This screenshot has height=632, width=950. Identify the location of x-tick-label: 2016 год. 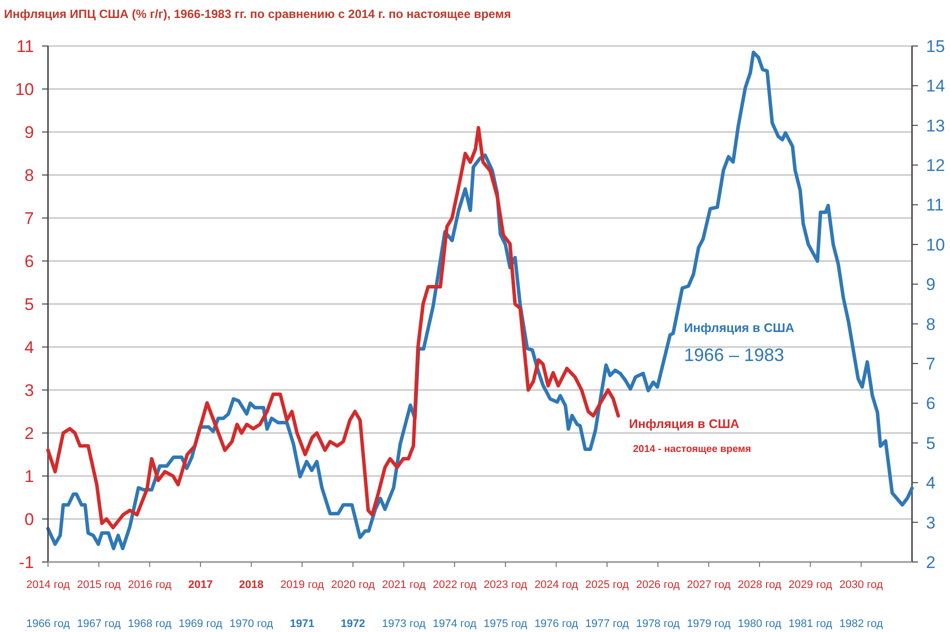
(150, 584).